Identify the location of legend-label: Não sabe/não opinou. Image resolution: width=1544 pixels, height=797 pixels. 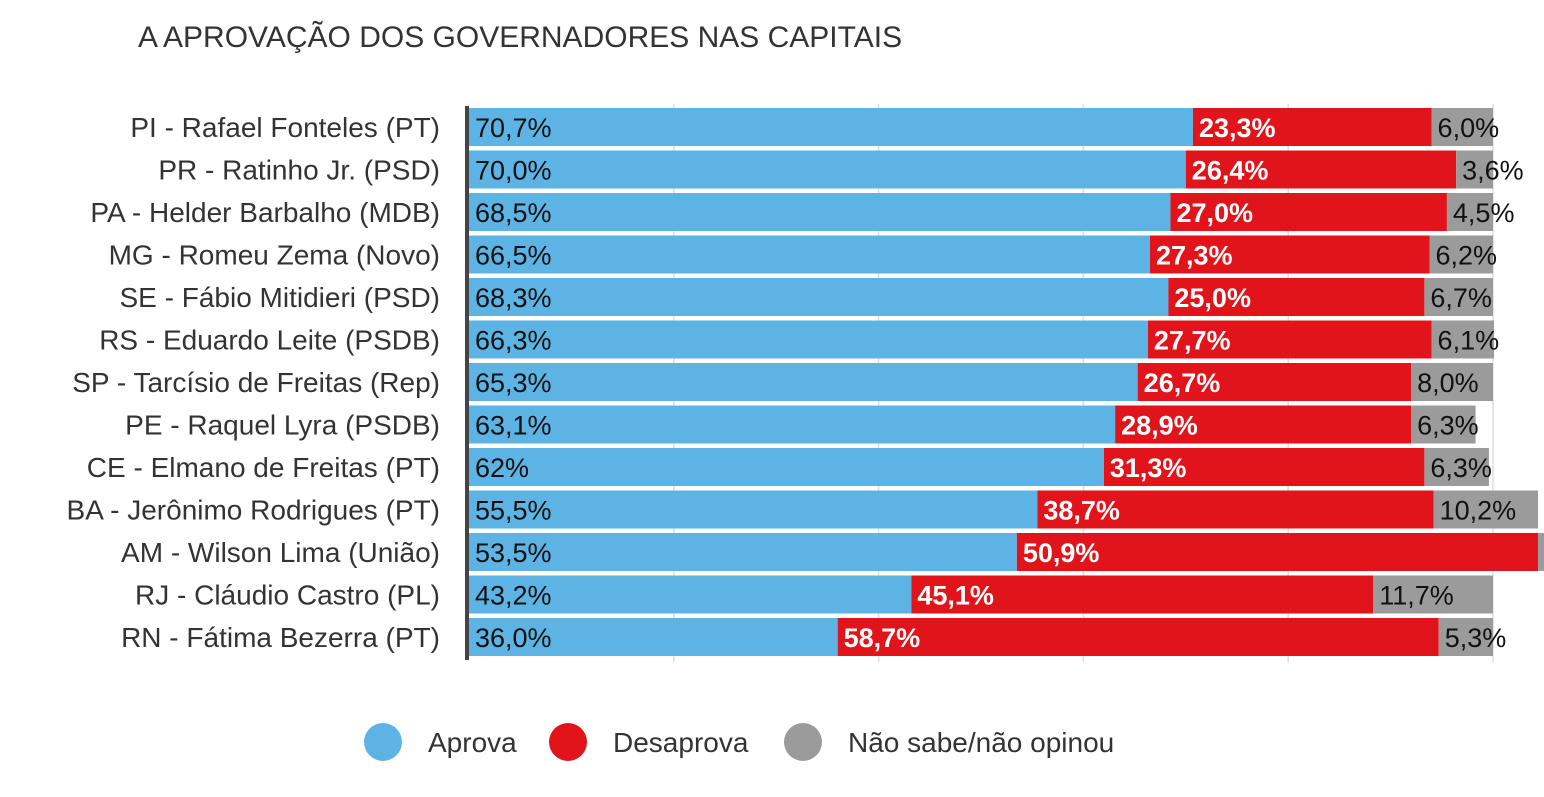
(981, 742).